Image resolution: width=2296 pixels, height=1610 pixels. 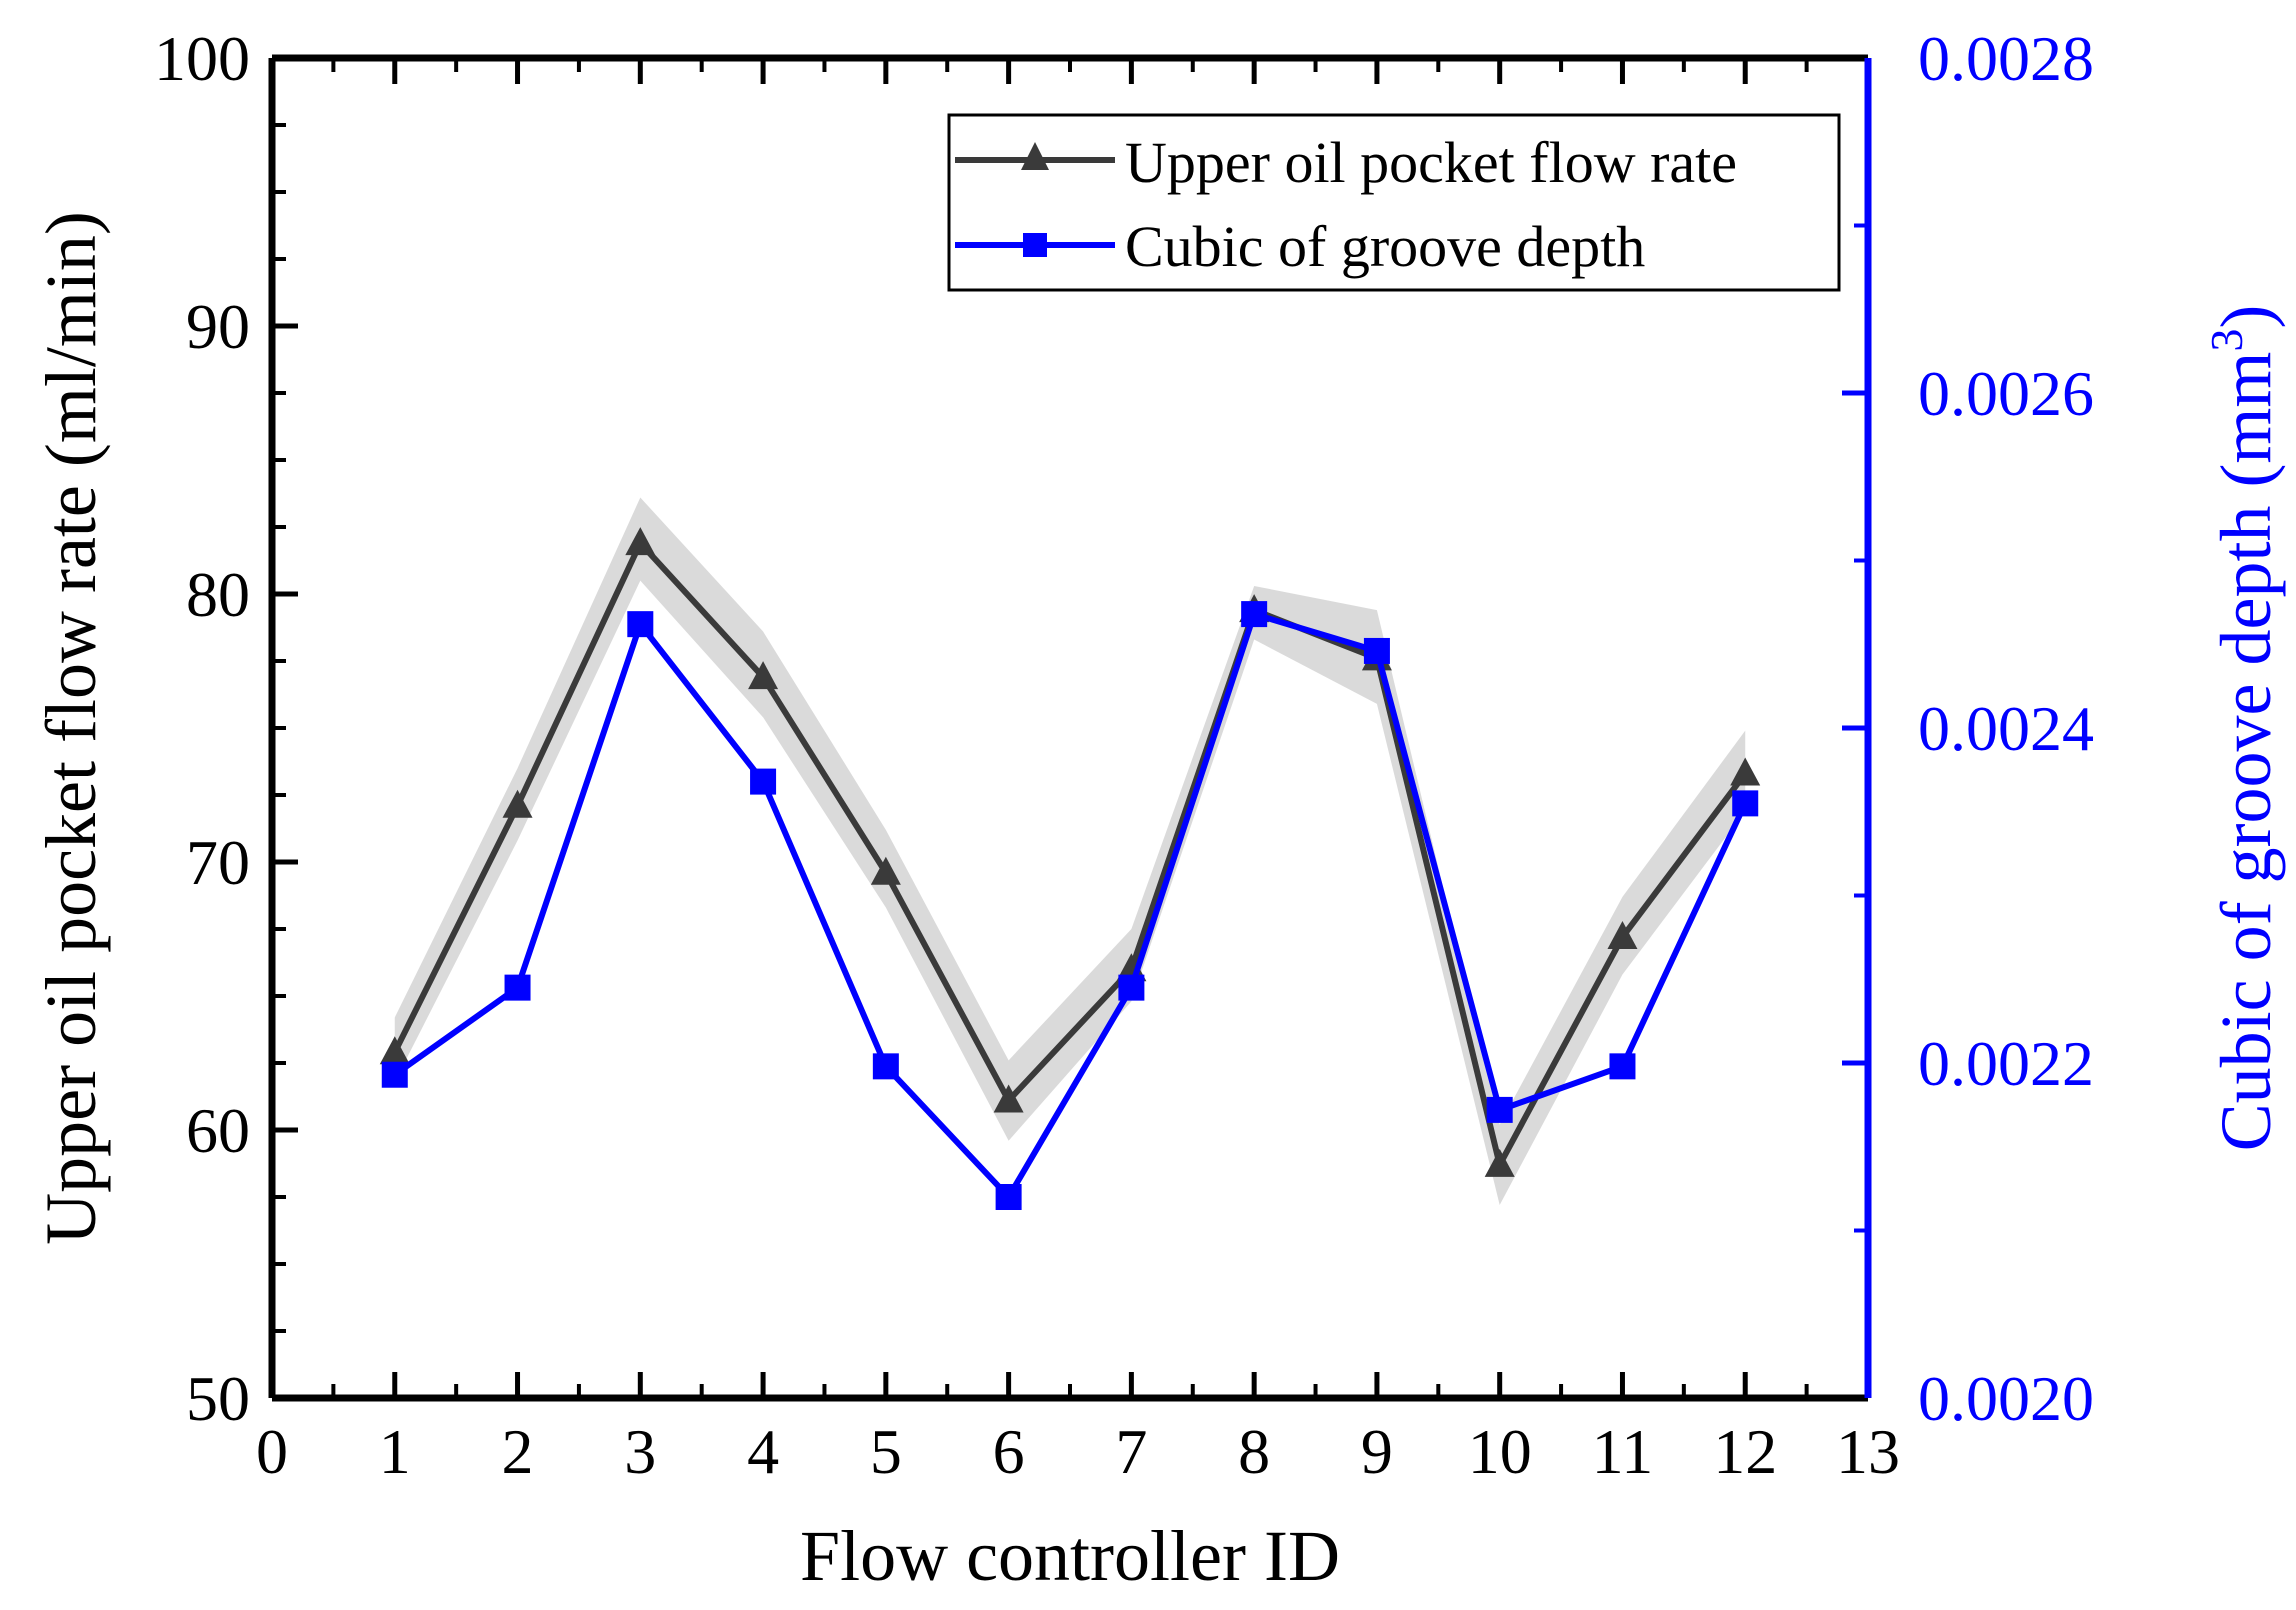 What do you see at coordinates (518, 1451) in the screenshot?
I see `x-tick-label: 2` at bounding box center [518, 1451].